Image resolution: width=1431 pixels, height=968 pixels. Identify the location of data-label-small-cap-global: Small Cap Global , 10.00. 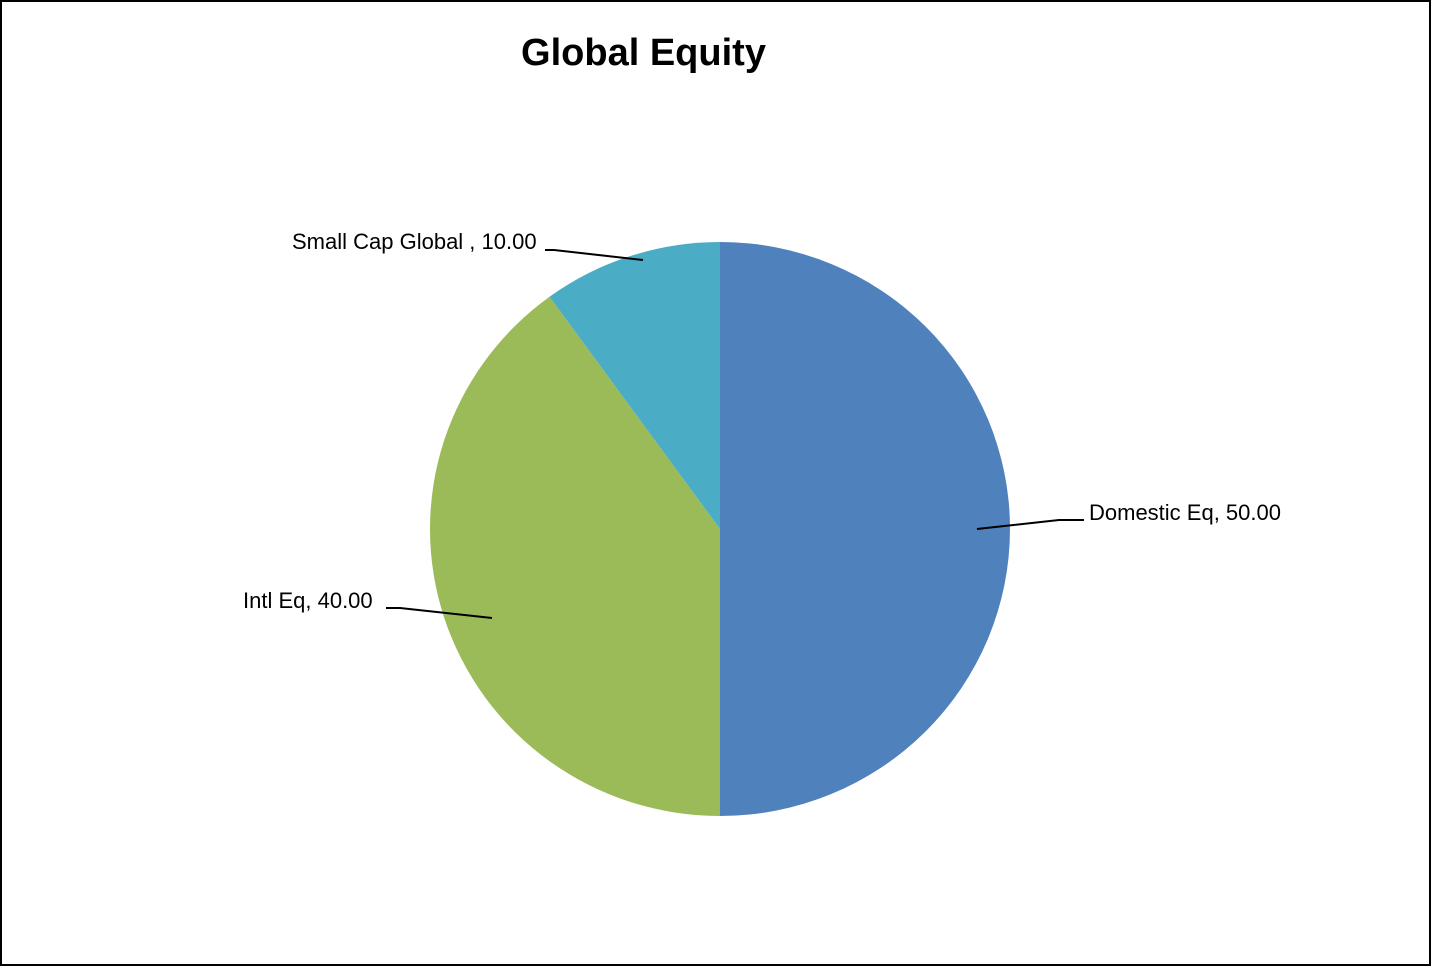
(414, 241).